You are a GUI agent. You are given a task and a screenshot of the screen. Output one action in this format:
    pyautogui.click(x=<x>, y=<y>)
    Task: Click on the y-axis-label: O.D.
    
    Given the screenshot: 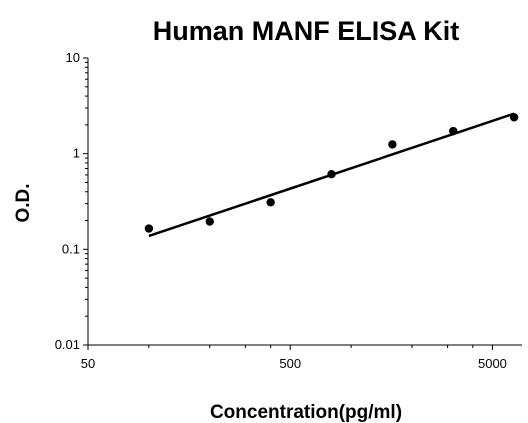 What is the action you would take?
    pyautogui.click(x=23, y=202)
    